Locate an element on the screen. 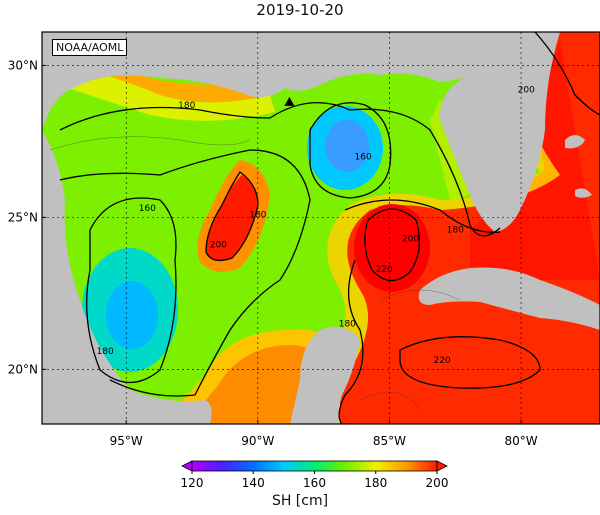 The width and height of the screenshot is (600, 515). lon-tick-label: 95°W is located at coordinates (126, 441).